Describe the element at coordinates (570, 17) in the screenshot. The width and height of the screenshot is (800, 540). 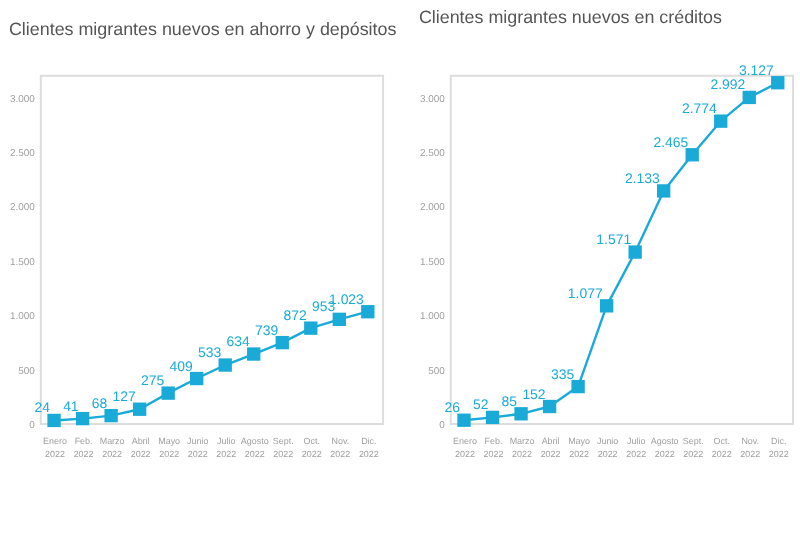
I see `chart-title: Clientes migrantes nuevos en créditos` at that location.